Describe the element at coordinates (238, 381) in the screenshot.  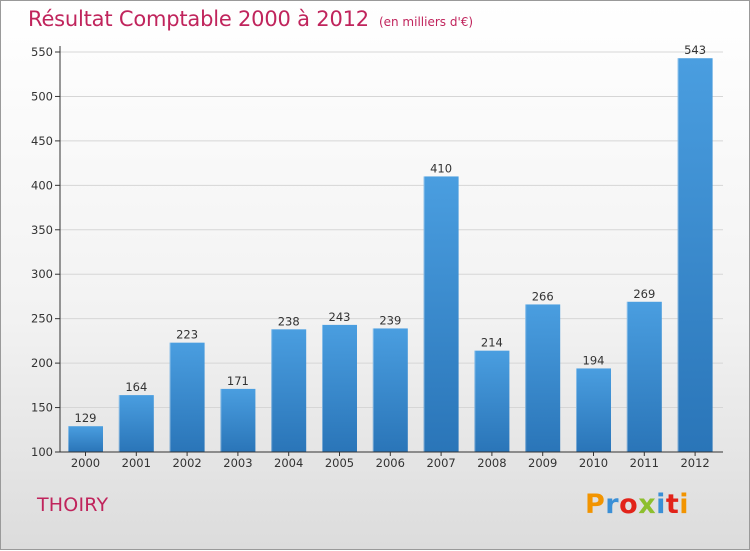
I see `bar-value-label: 171` at that location.